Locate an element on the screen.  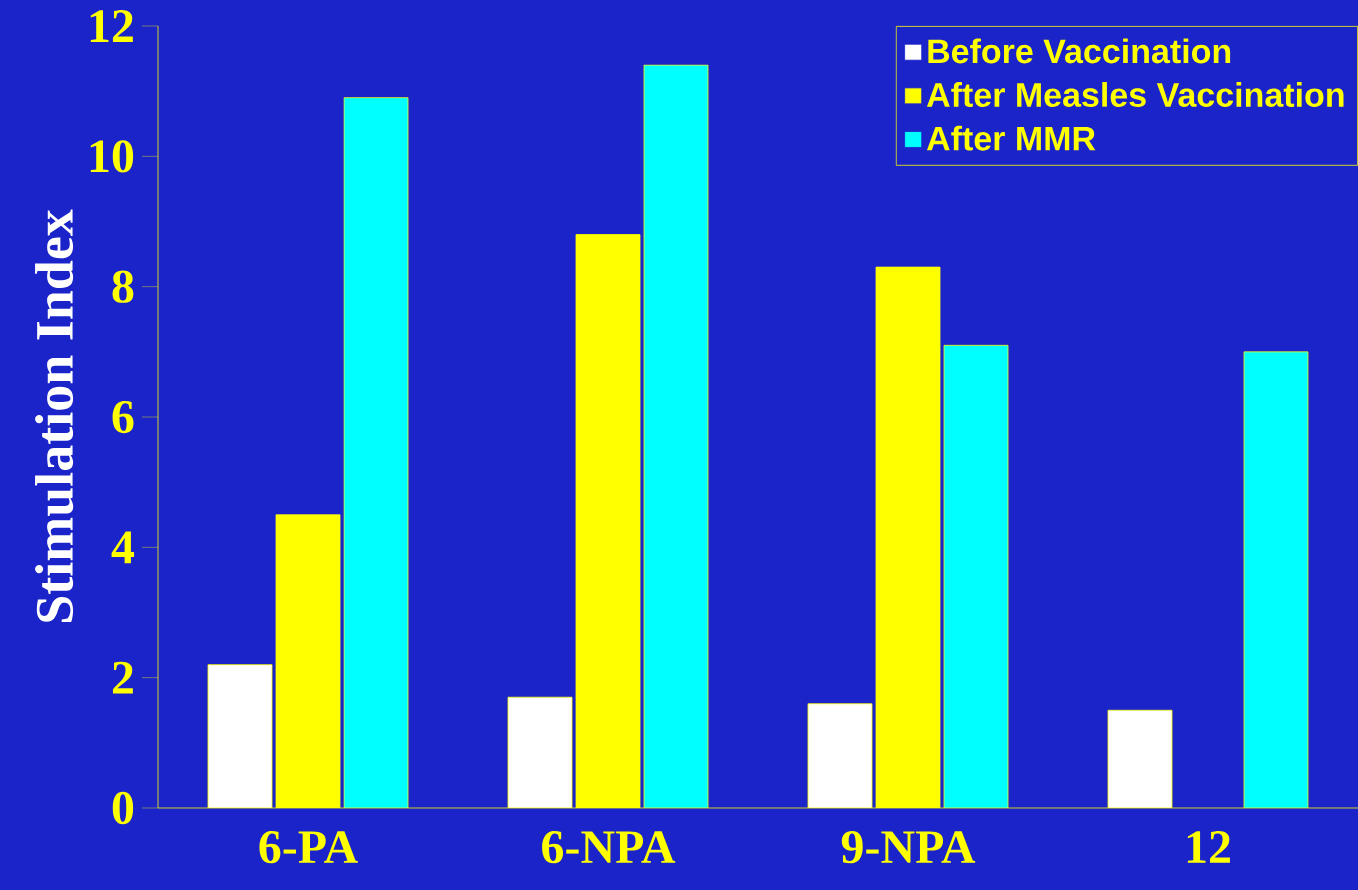
y-tick-label: 2 is located at coordinates (122, 677).